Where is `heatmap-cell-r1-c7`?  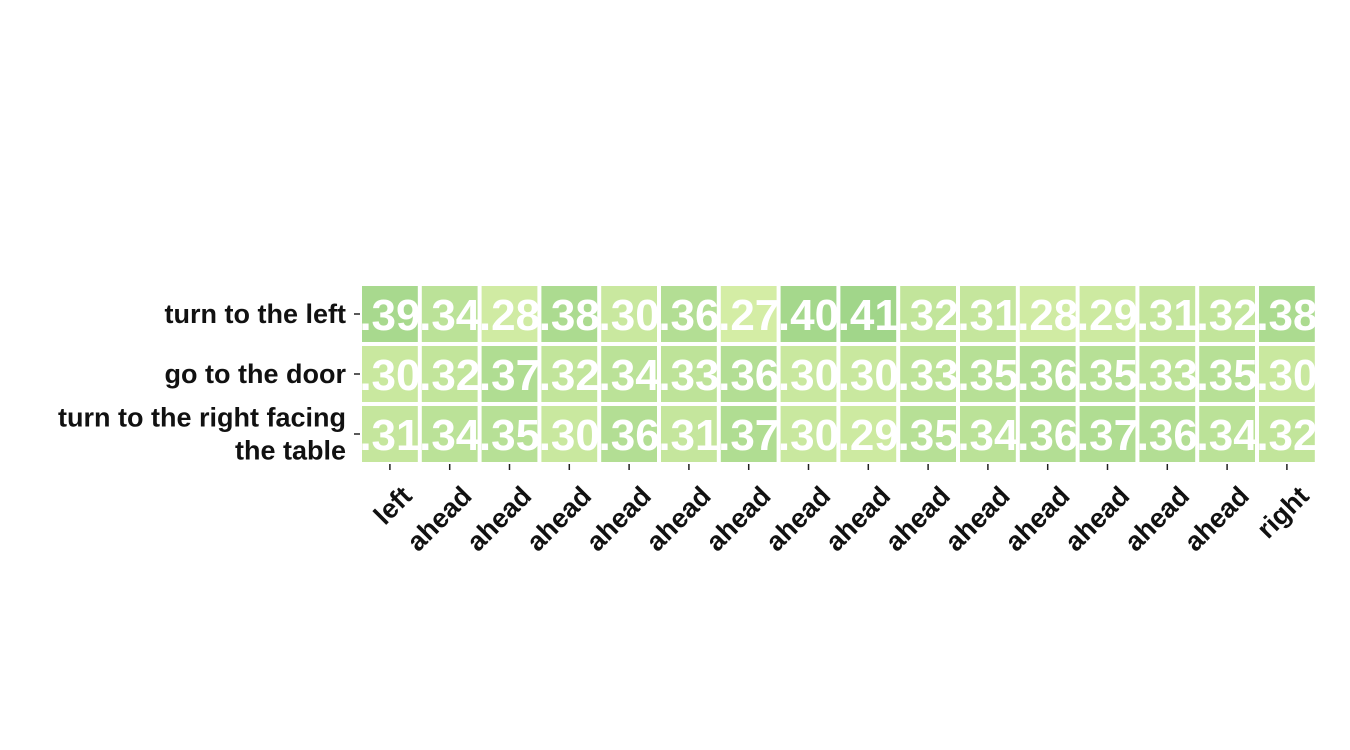
heatmap-cell-r1-c7 is located at coordinates (808, 374).